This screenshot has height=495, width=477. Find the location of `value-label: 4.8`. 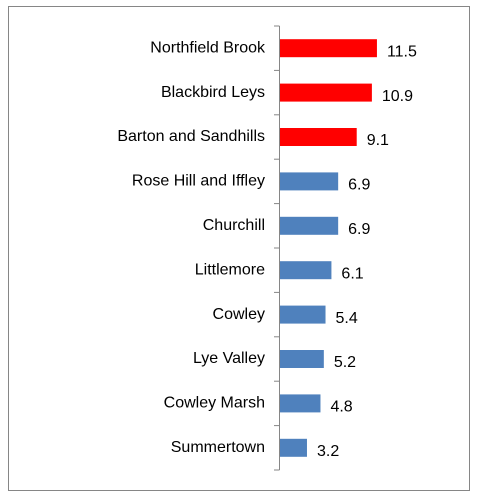

value-label: 4.8 is located at coordinates (341, 407).